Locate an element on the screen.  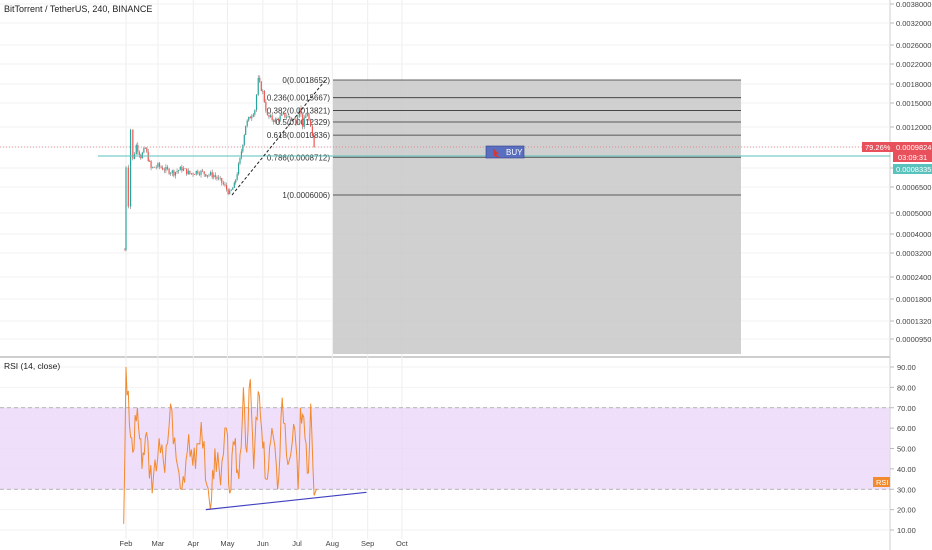
y-tick-label: 0.0038000 is located at coordinates (913, 4).